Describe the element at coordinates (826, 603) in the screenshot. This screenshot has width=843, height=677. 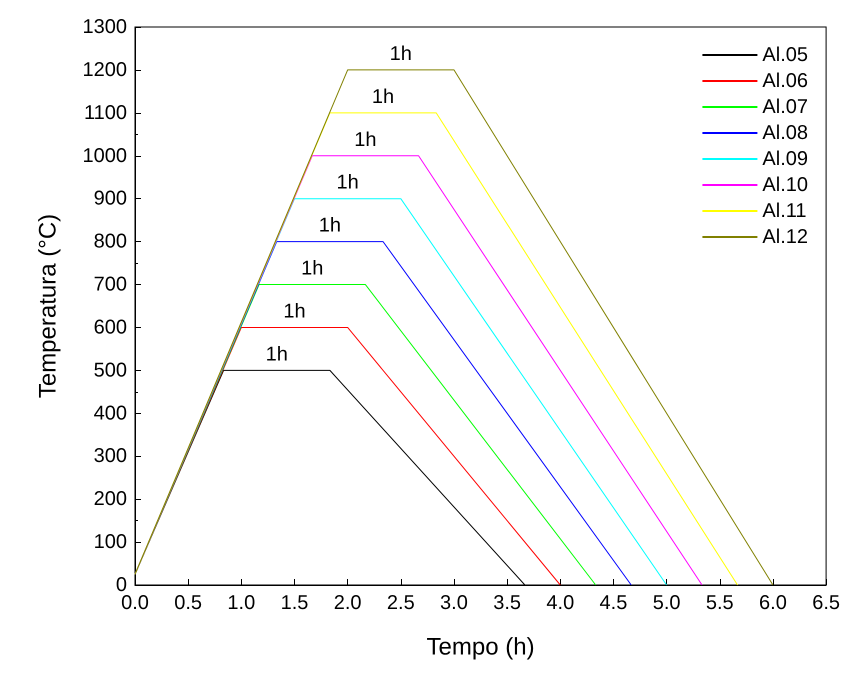
I see `x-tick-label: 6.5` at that location.